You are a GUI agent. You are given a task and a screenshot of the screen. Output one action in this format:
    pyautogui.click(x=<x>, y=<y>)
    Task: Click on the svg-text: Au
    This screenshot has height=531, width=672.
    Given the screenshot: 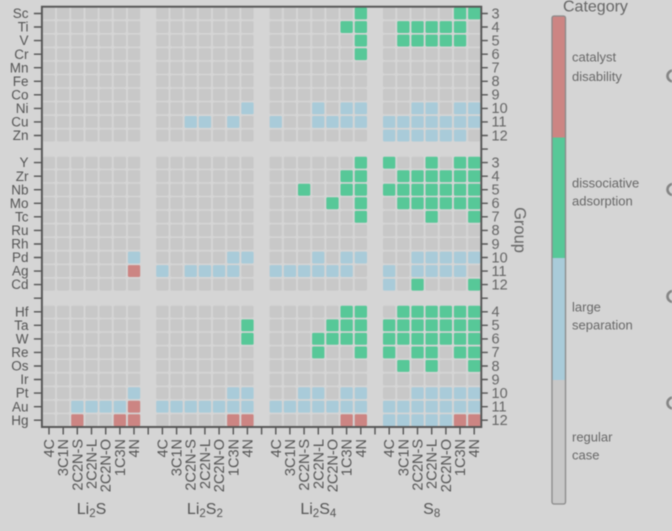 What is the action you would take?
    pyautogui.click(x=20, y=406)
    